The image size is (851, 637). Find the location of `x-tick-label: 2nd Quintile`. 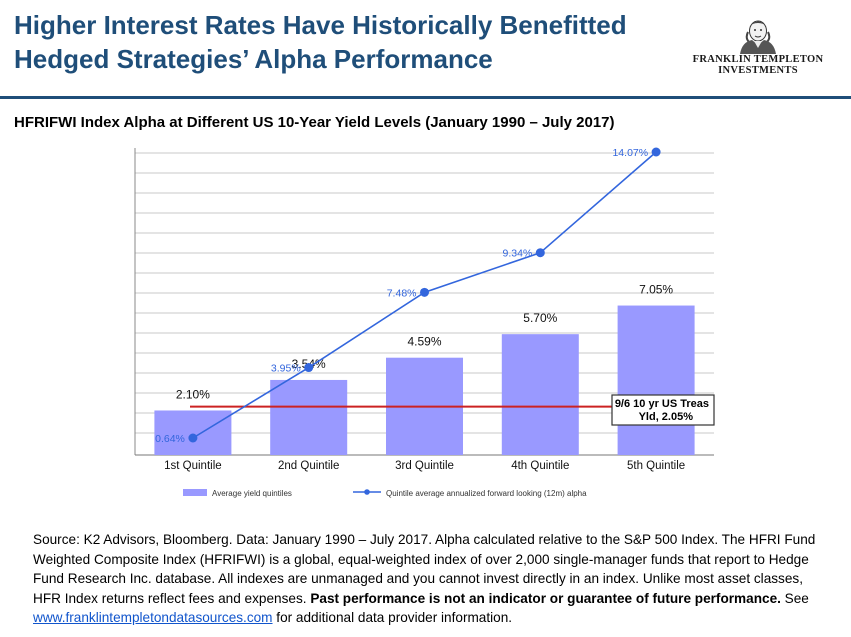

x-tick-label: 2nd Quintile is located at coordinates (308, 466).